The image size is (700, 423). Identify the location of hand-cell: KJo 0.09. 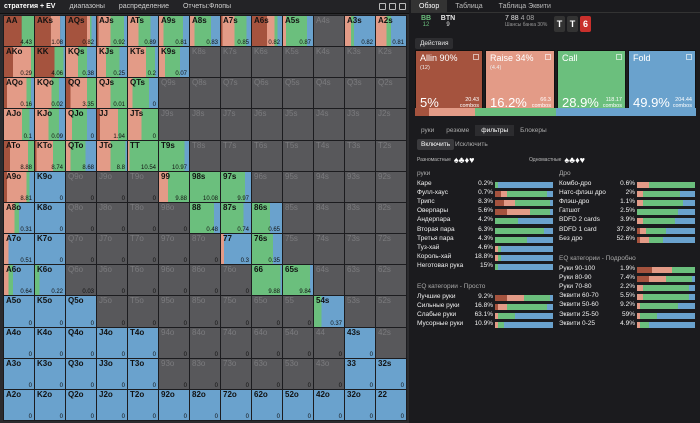
(50, 124).